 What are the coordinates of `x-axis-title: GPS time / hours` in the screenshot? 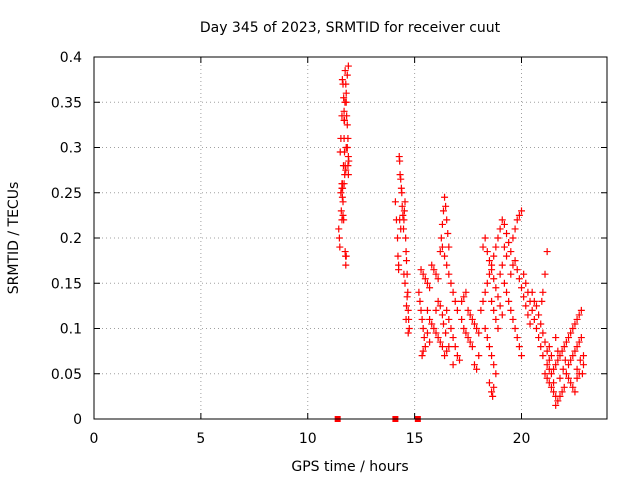 It's located at (349, 467).